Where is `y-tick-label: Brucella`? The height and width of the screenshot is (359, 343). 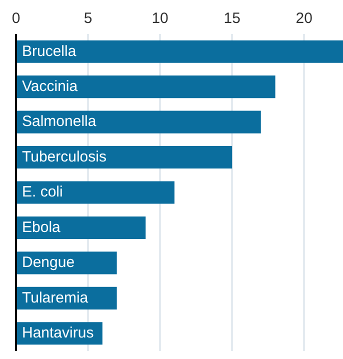
y-tick-label: Brucella is located at coordinates (49, 51).